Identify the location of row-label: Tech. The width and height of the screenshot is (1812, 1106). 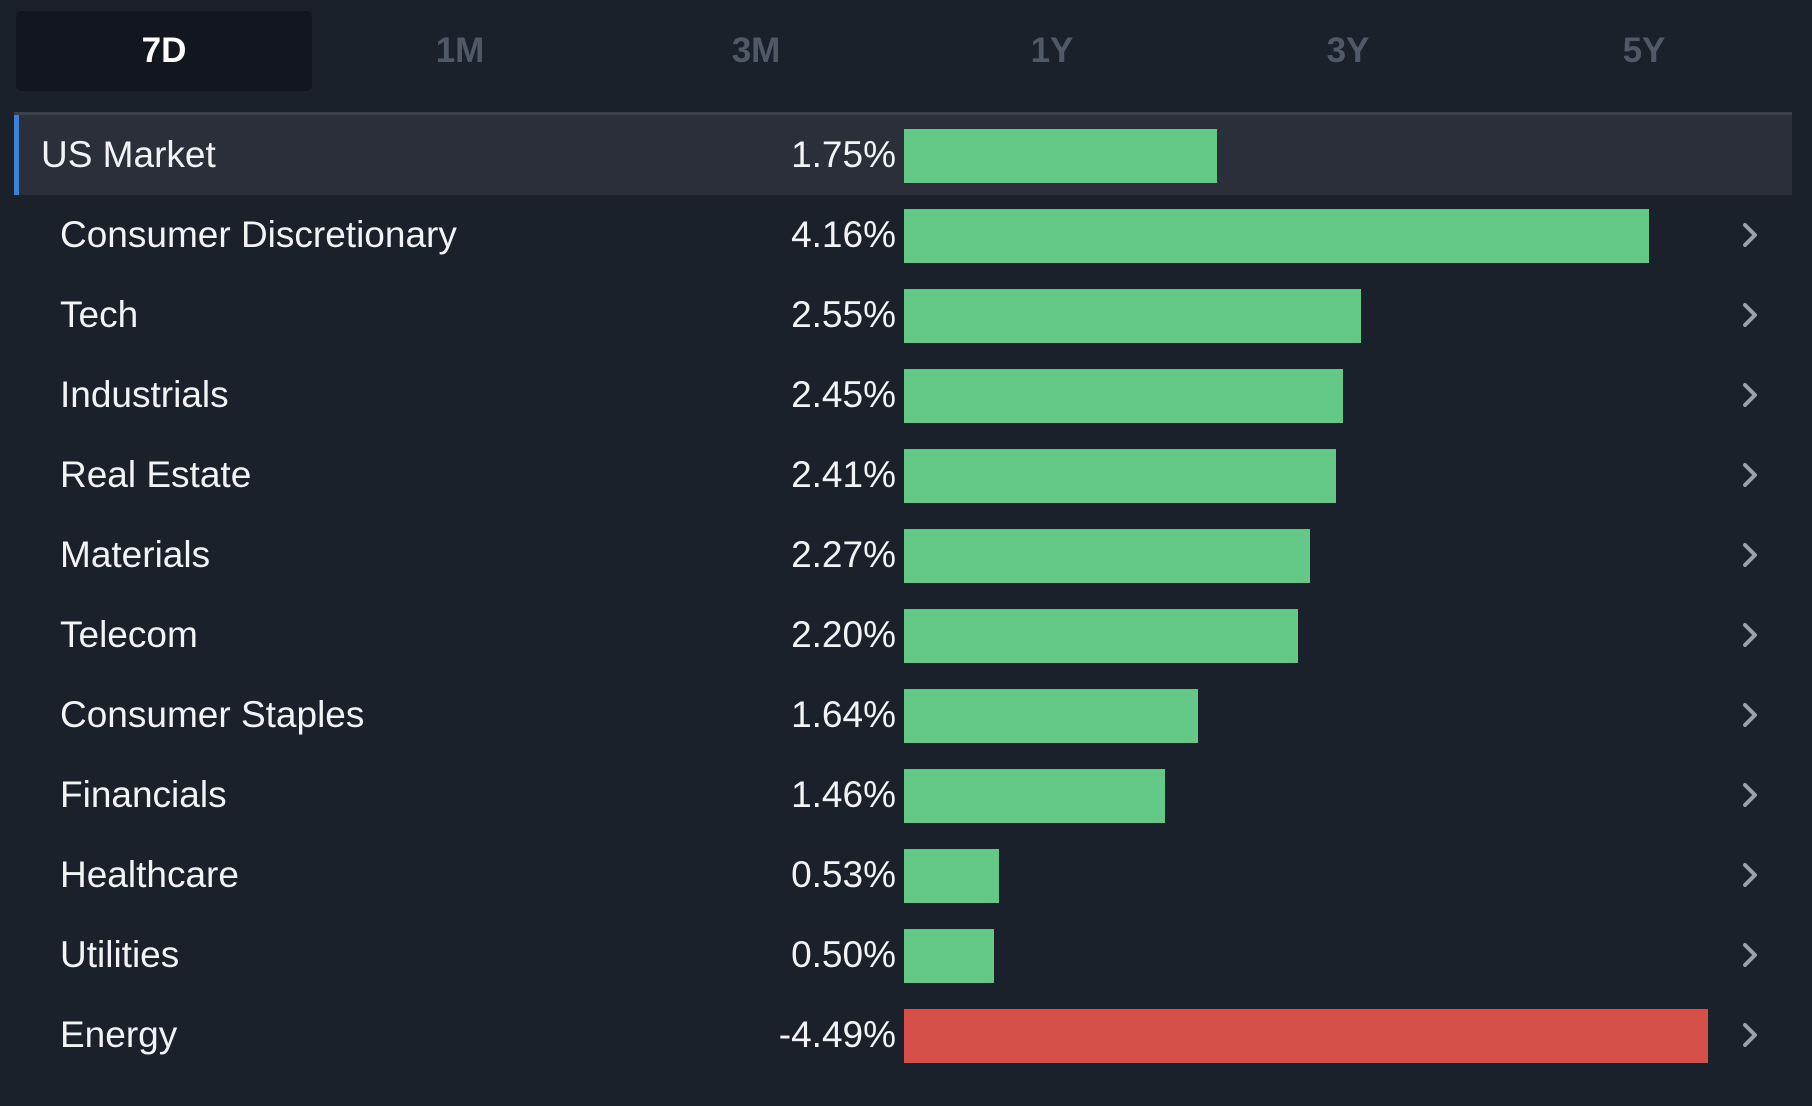
(99, 314).